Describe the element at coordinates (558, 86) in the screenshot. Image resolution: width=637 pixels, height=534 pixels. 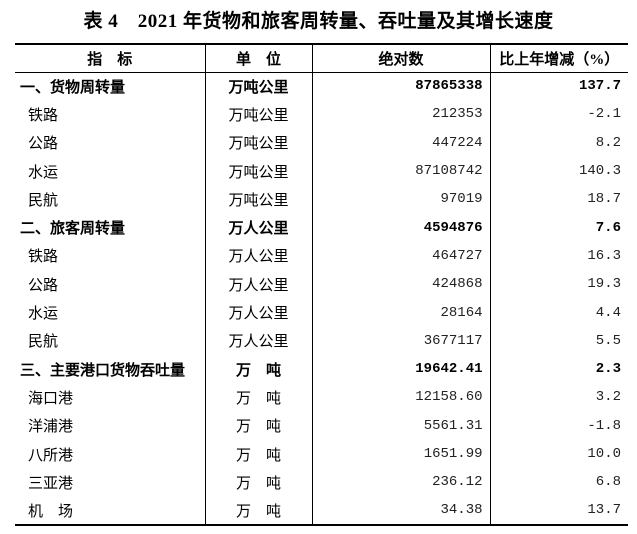
I see `row-change: 137.7` at that location.